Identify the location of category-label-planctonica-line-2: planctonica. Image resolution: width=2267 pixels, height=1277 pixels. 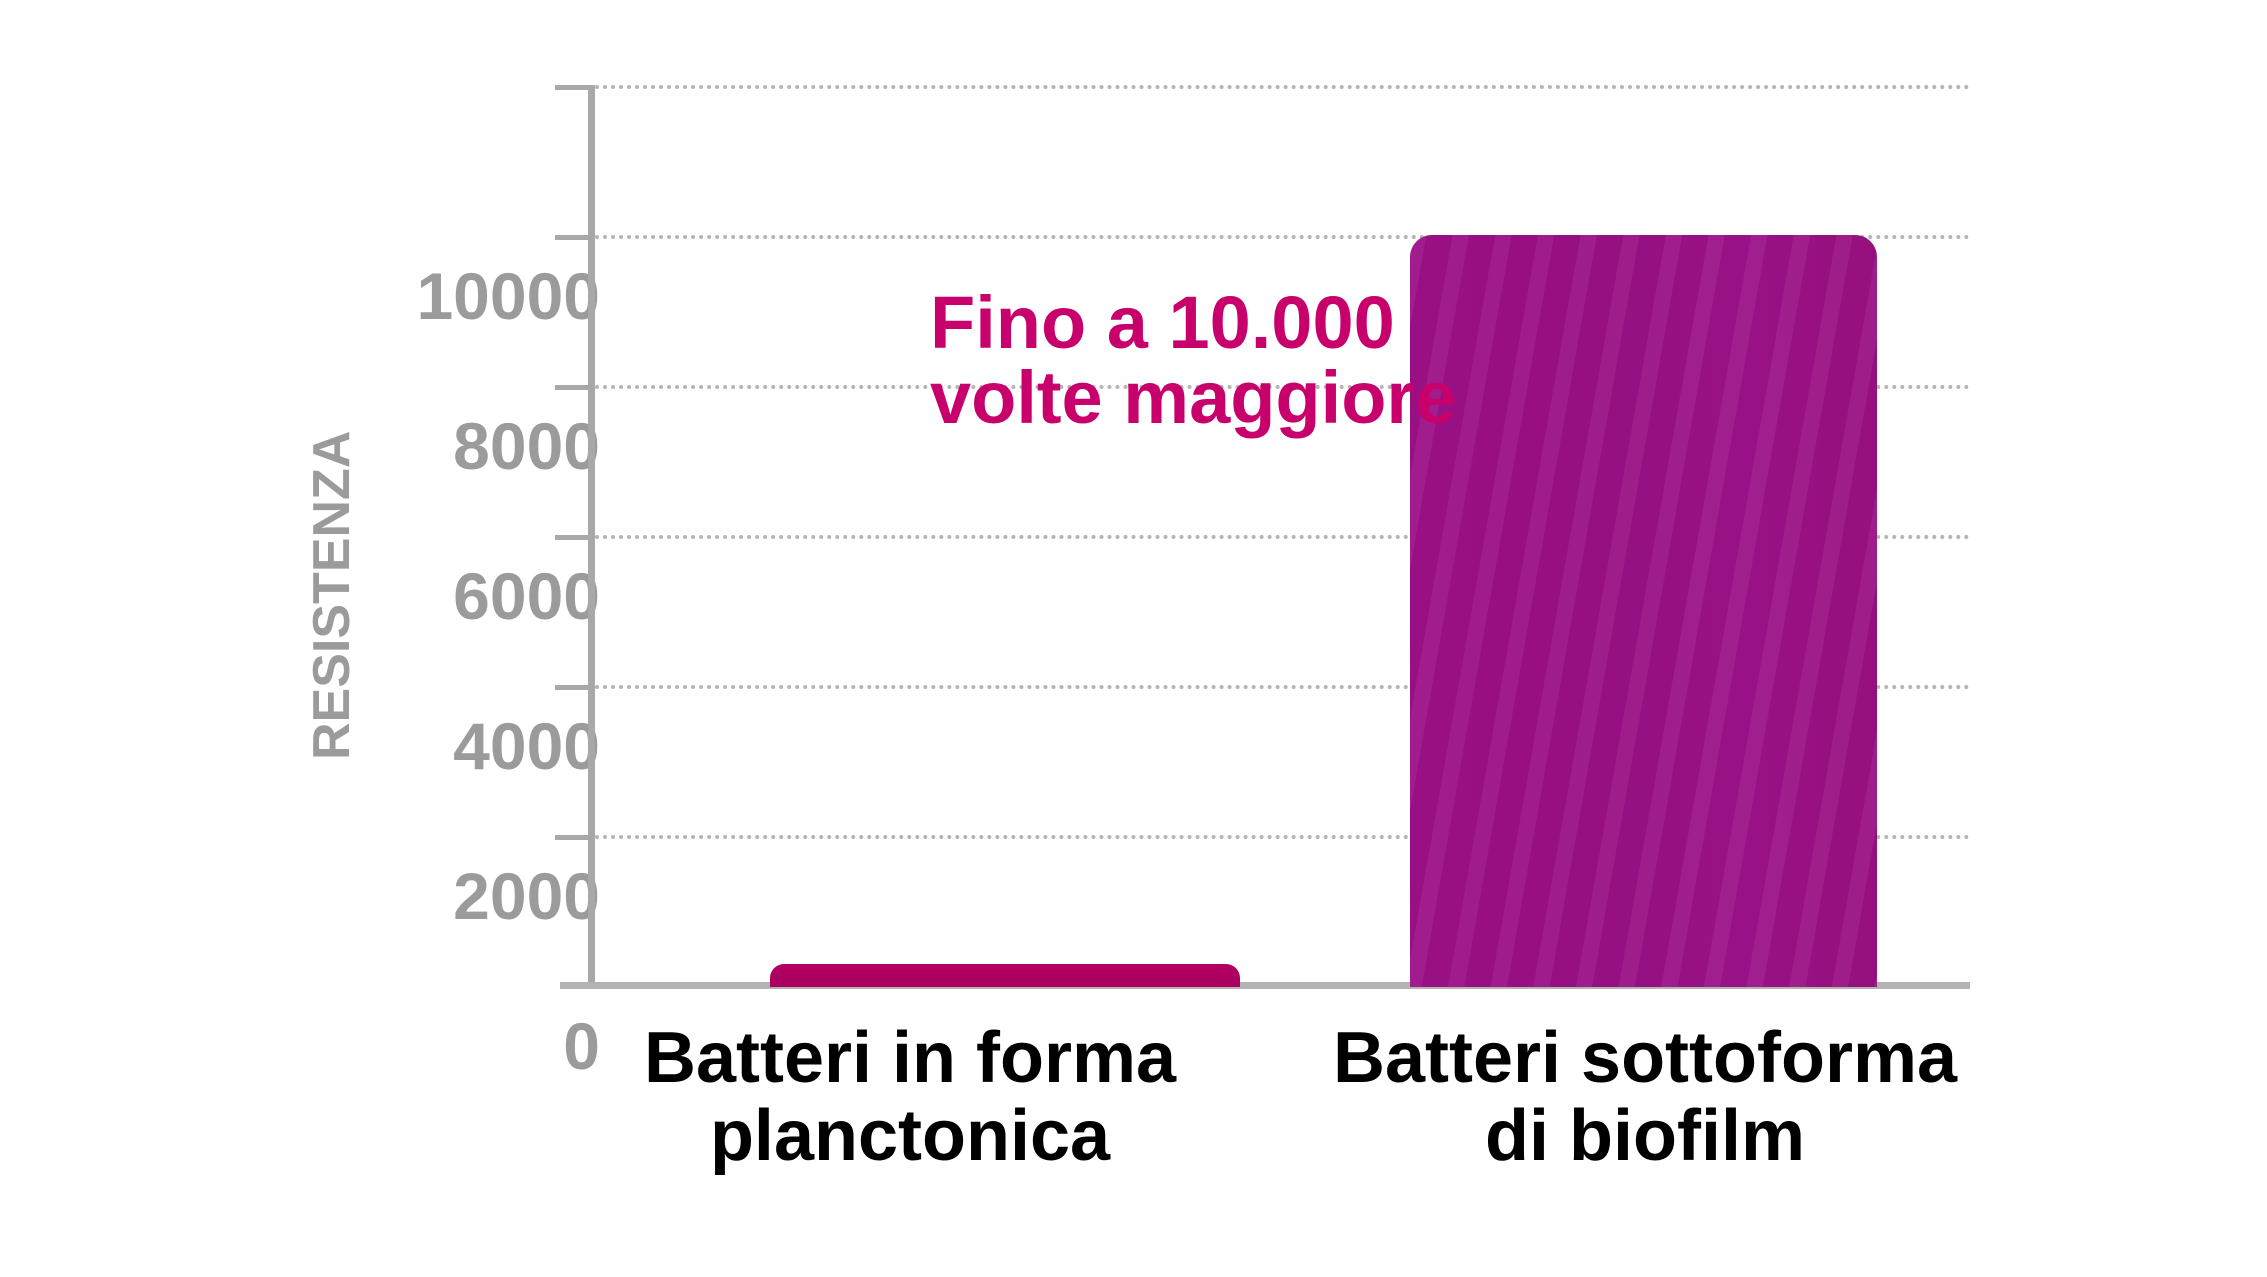
(910, 1135).